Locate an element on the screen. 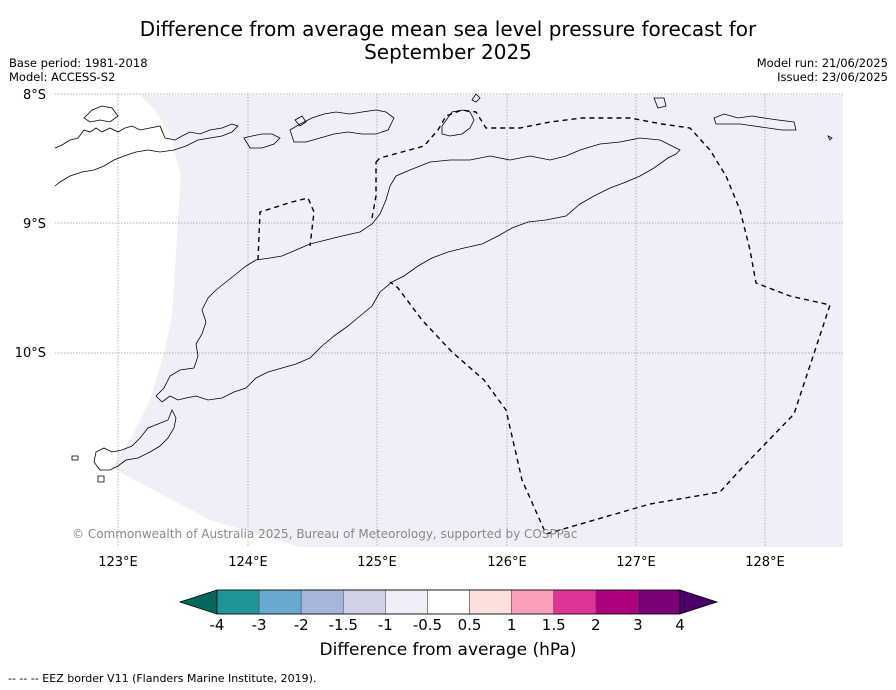 The image size is (896, 690). coastline-wetar is located at coordinates (458, 123).